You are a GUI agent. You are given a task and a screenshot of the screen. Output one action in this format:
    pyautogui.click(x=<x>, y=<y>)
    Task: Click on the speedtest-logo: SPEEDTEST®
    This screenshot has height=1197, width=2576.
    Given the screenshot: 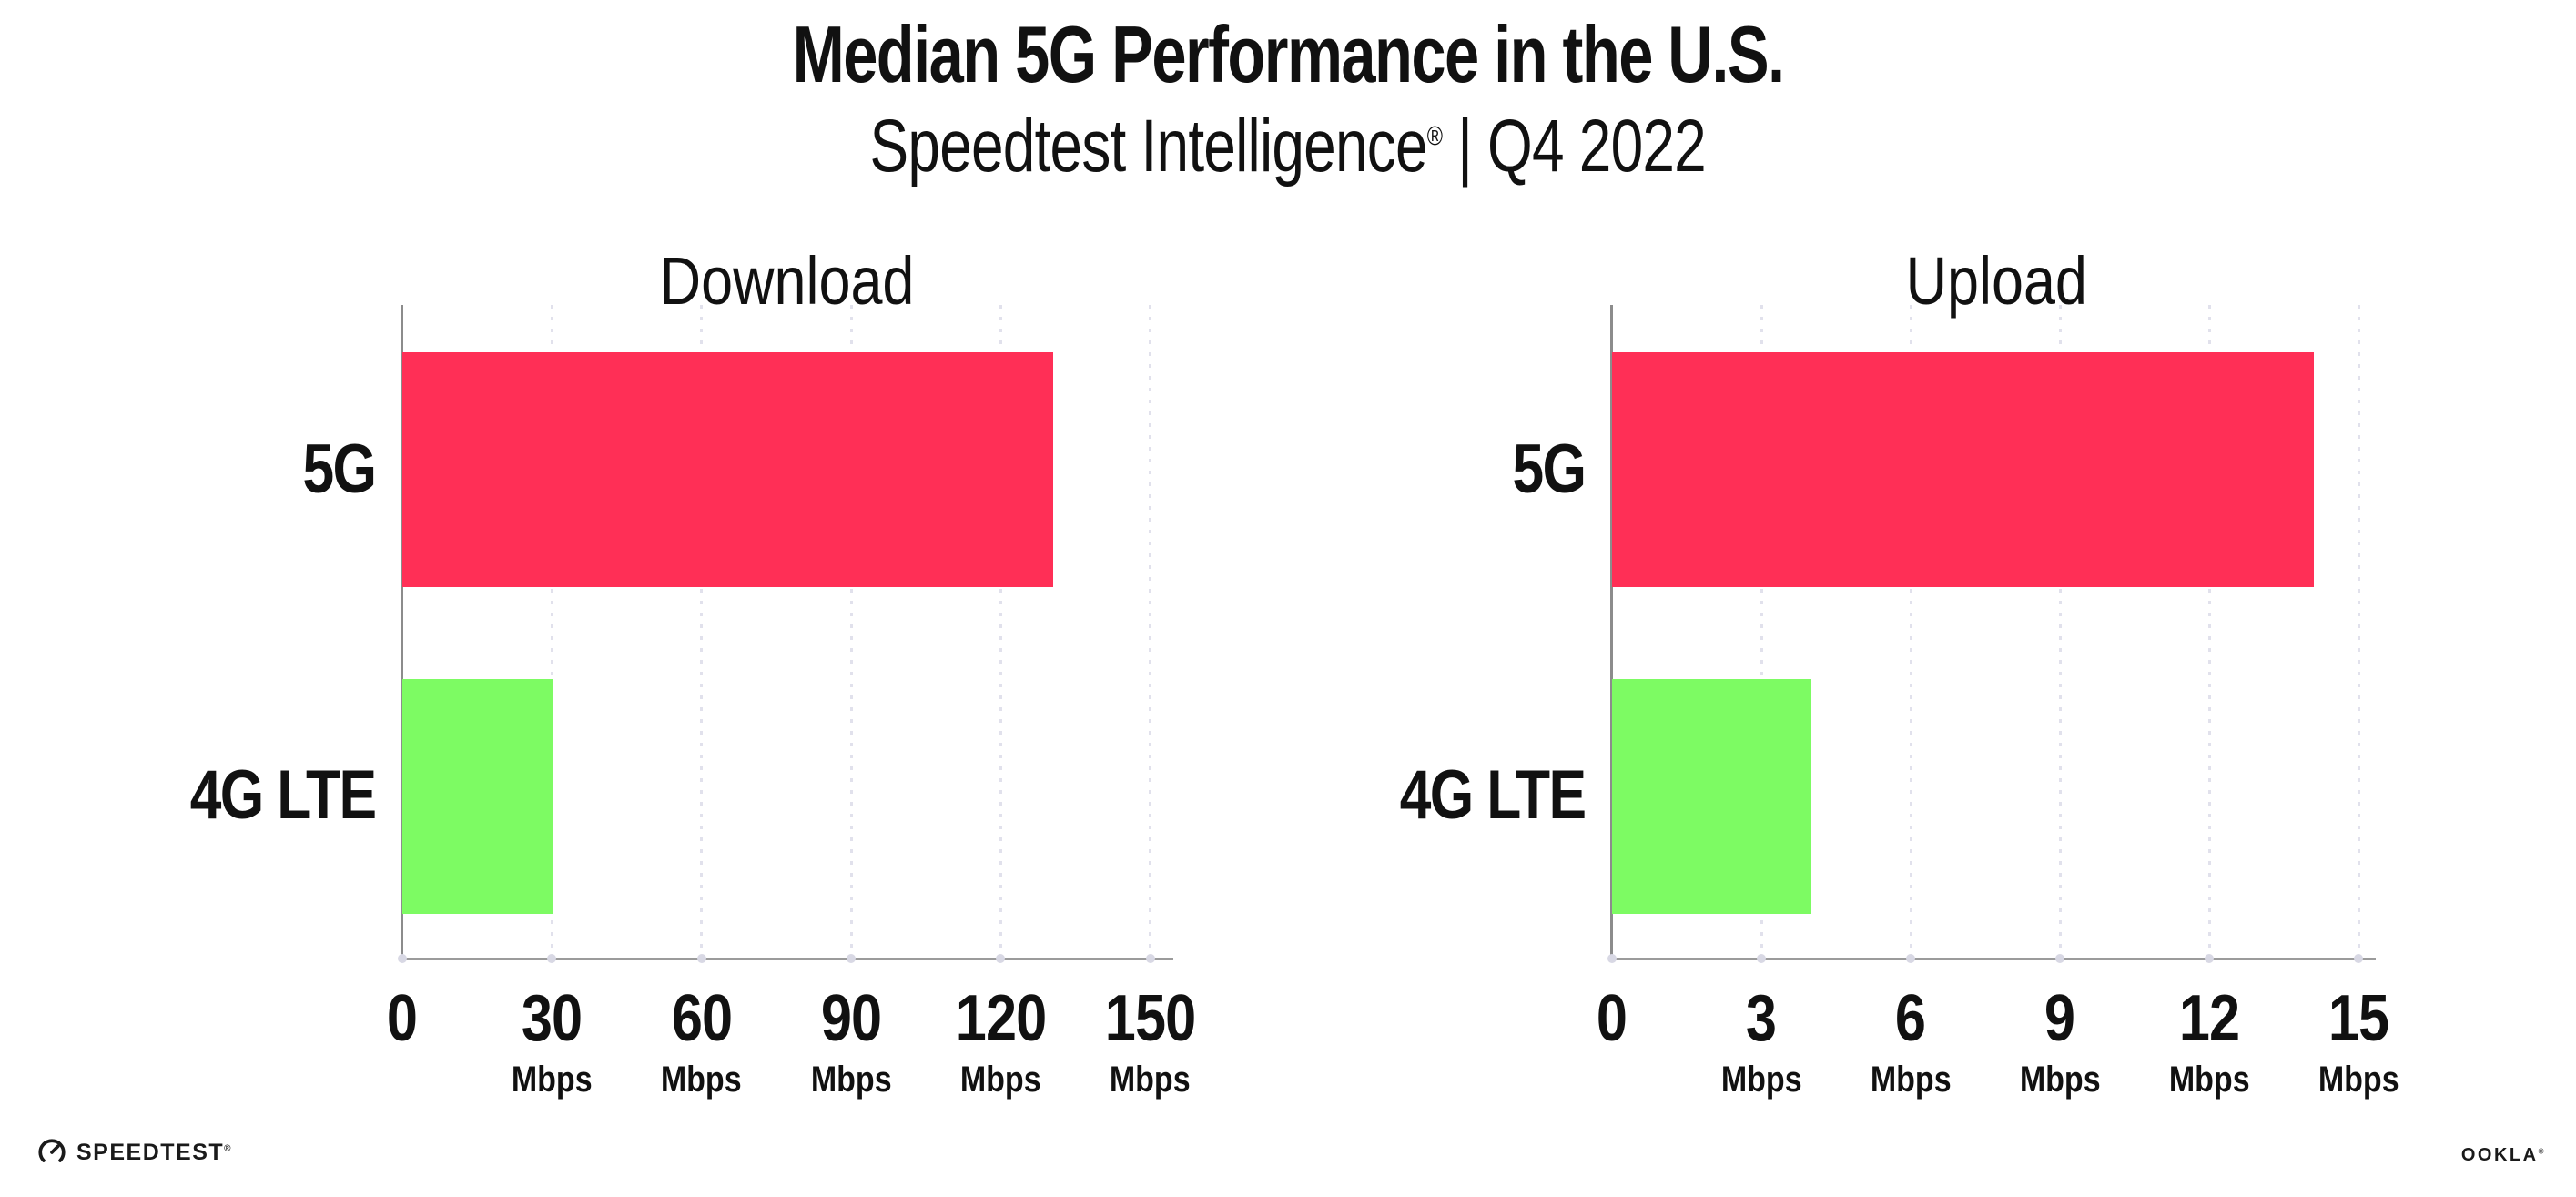 What is the action you would take?
    pyautogui.click(x=134, y=1153)
    